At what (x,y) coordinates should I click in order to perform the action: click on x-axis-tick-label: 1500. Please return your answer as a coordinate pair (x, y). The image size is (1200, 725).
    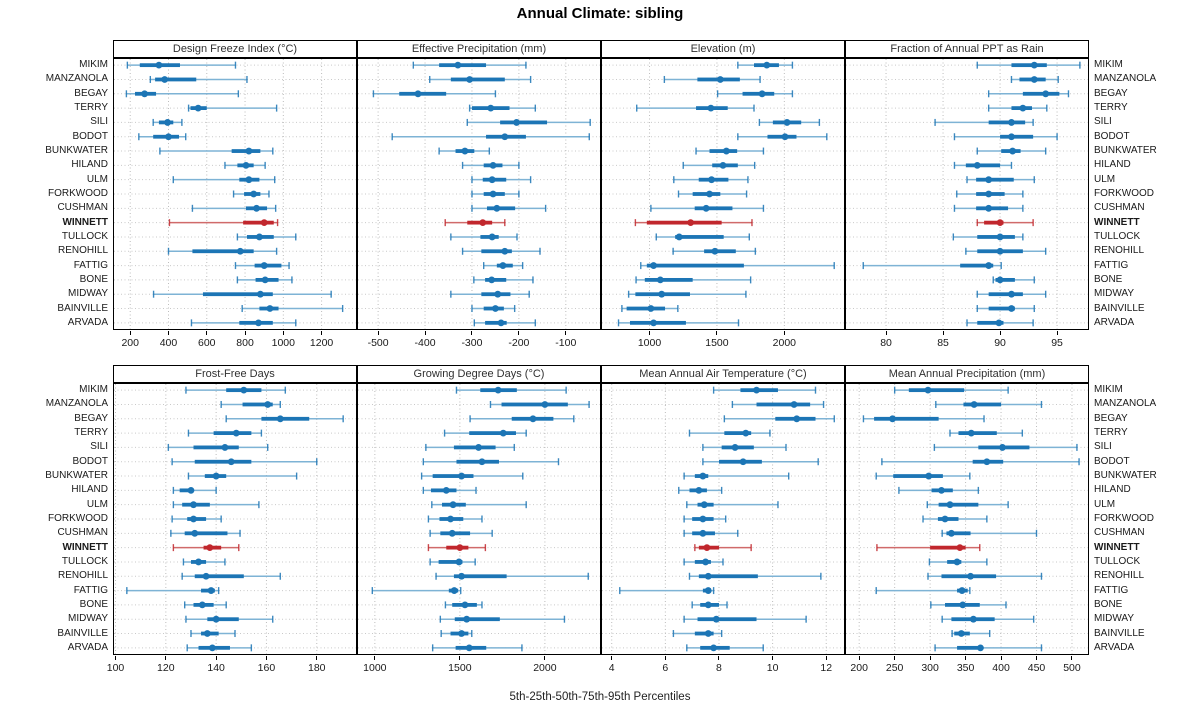
    Looking at the image, I should click on (717, 343).